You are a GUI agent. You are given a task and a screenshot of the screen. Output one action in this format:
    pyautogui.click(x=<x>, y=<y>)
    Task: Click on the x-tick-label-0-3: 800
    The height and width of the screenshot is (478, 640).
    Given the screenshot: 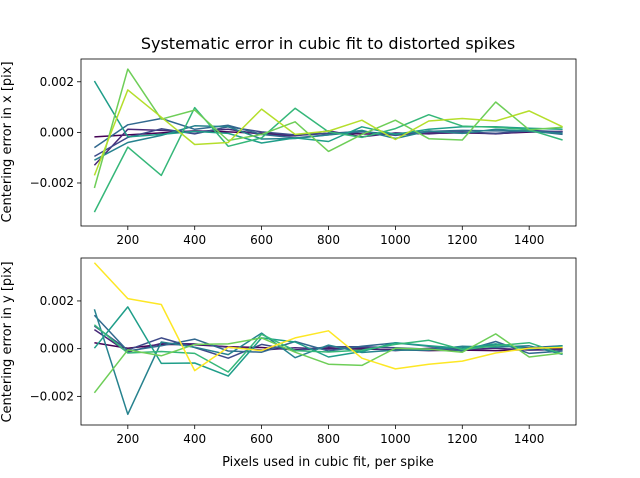 What is the action you would take?
    pyautogui.click(x=328, y=240)
    